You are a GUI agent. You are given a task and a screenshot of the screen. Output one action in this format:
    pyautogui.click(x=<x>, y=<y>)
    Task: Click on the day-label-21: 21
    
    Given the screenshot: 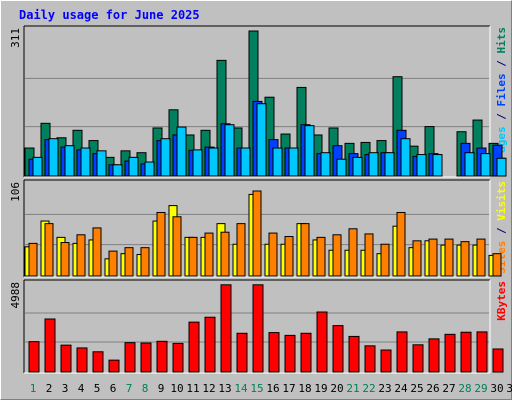 What is the action you would take?
    pyautogui.click(x=352, y=388)
    